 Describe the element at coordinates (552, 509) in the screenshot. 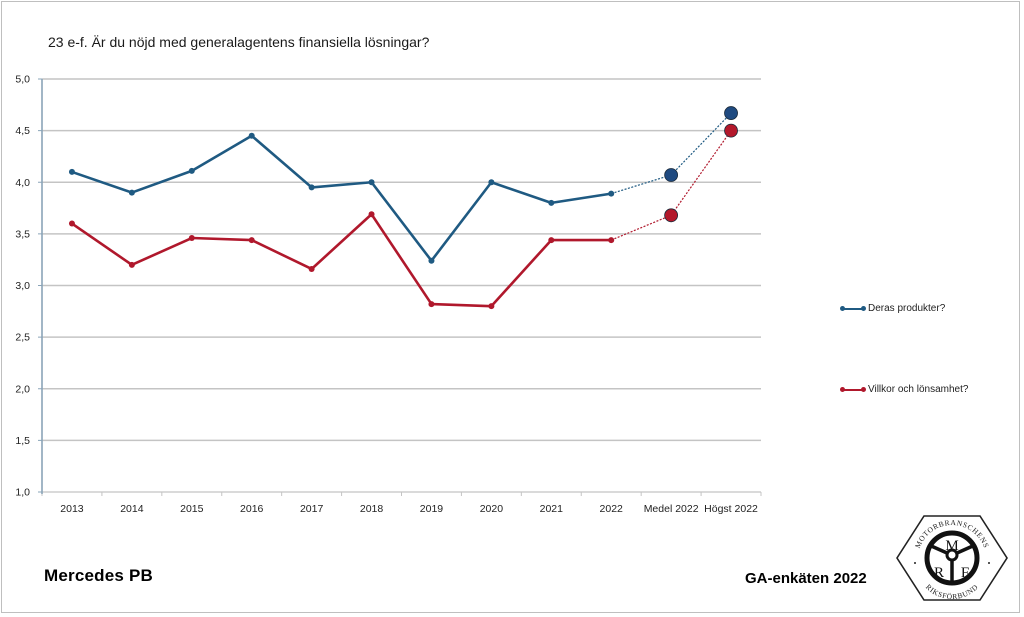

I see `x-tick-label: 2021` at that location.